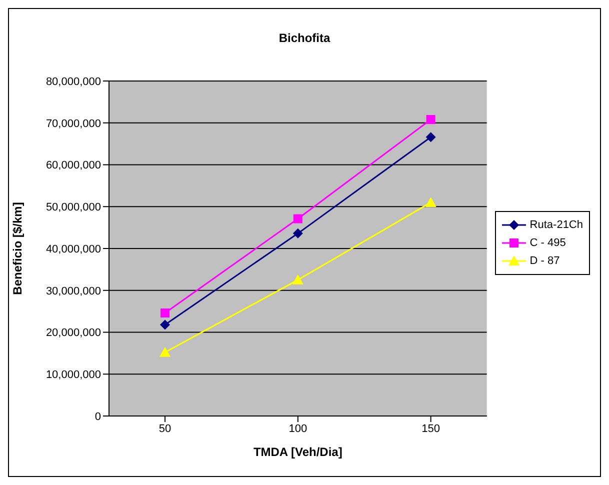 This screenshot has height=485, width=609. Describe the element at coordinates (297, 452) in the screenshot. I see `x-axis-title: TMDA [Veh/Dia]` at that location.